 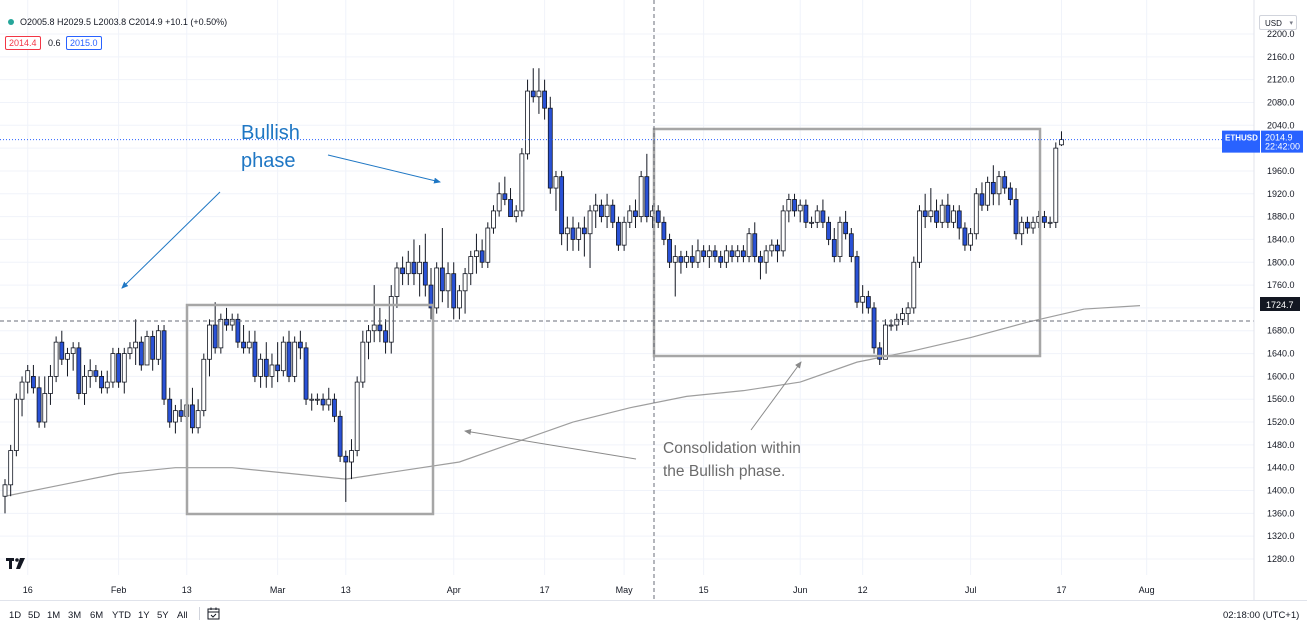 What do you see at coordinates (199, 613) in the screenshot?
I see `toolbar-divider` at bounding box center [199, 613].